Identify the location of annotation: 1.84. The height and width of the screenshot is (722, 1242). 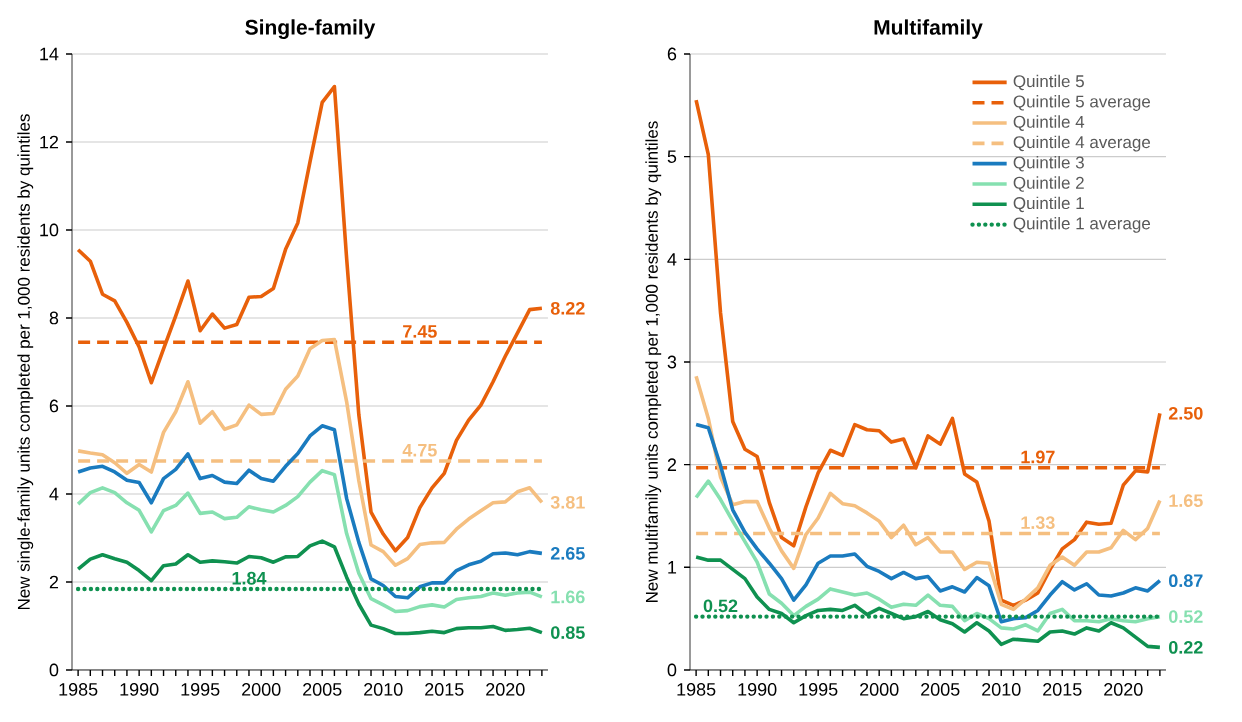
(249, 578).